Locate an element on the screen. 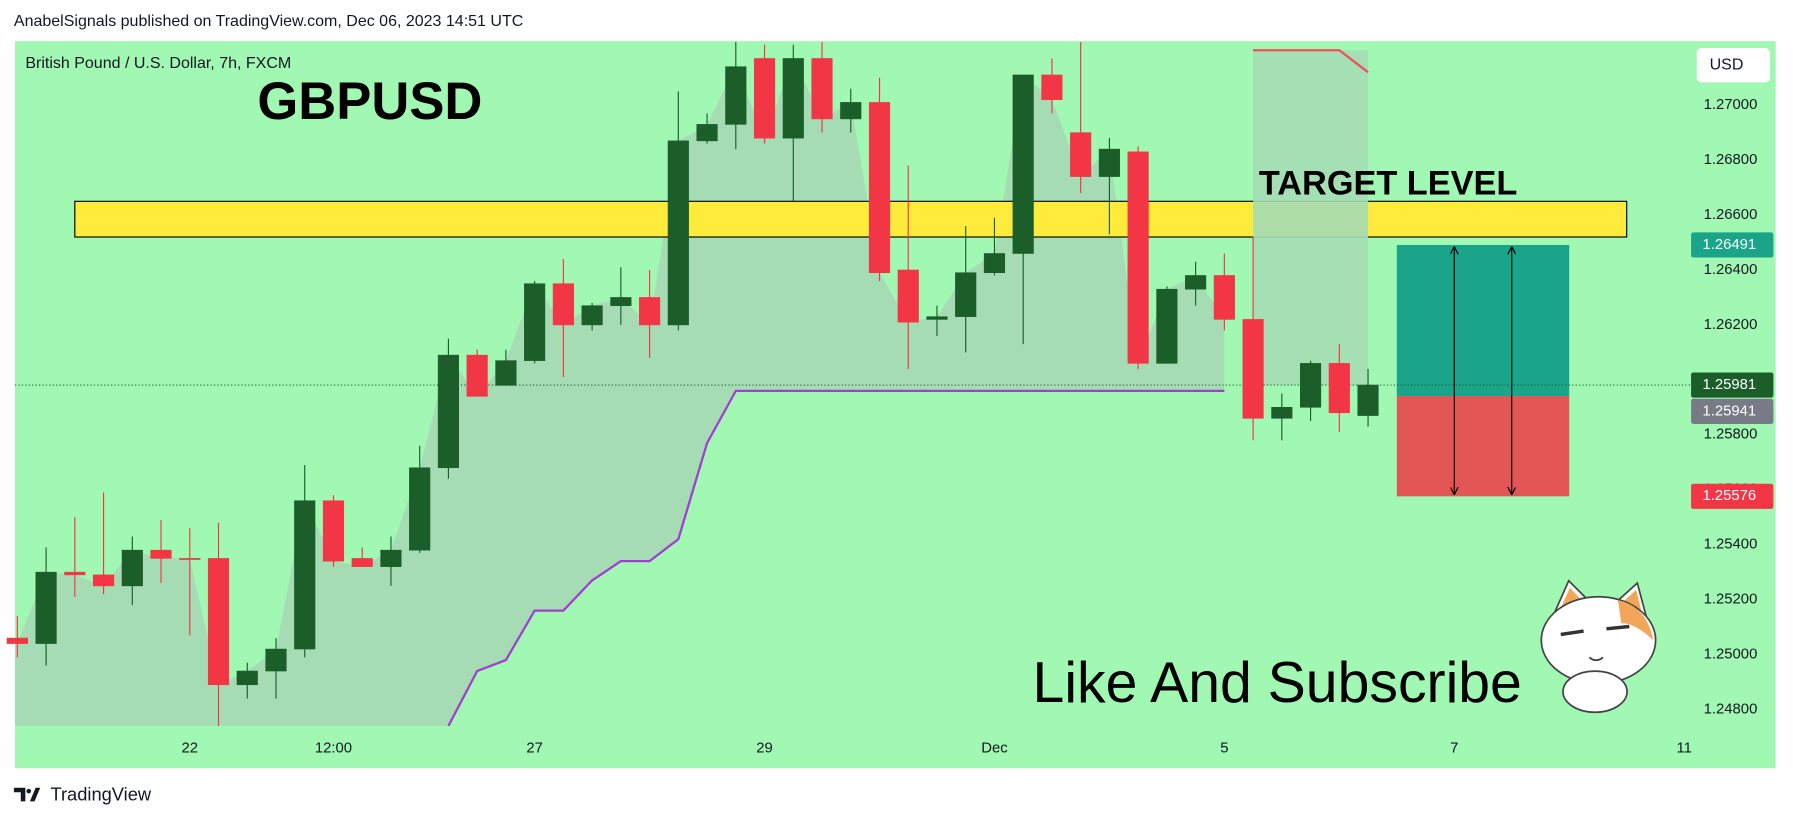 The width and height of the screenshot is (1793, 822). x-tick-label: 11 is located at coordinates (1683, 749).